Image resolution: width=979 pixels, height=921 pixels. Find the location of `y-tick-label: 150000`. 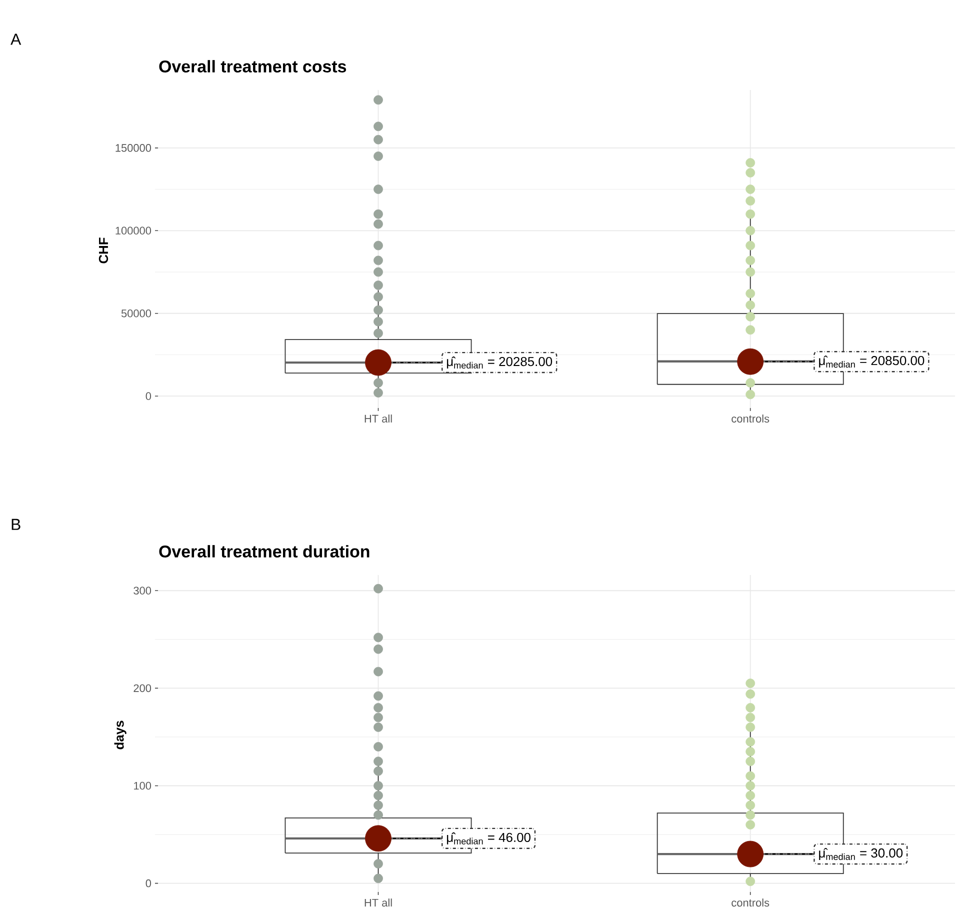

y-tick-label: 150000 is located at coordinates (134, 148).